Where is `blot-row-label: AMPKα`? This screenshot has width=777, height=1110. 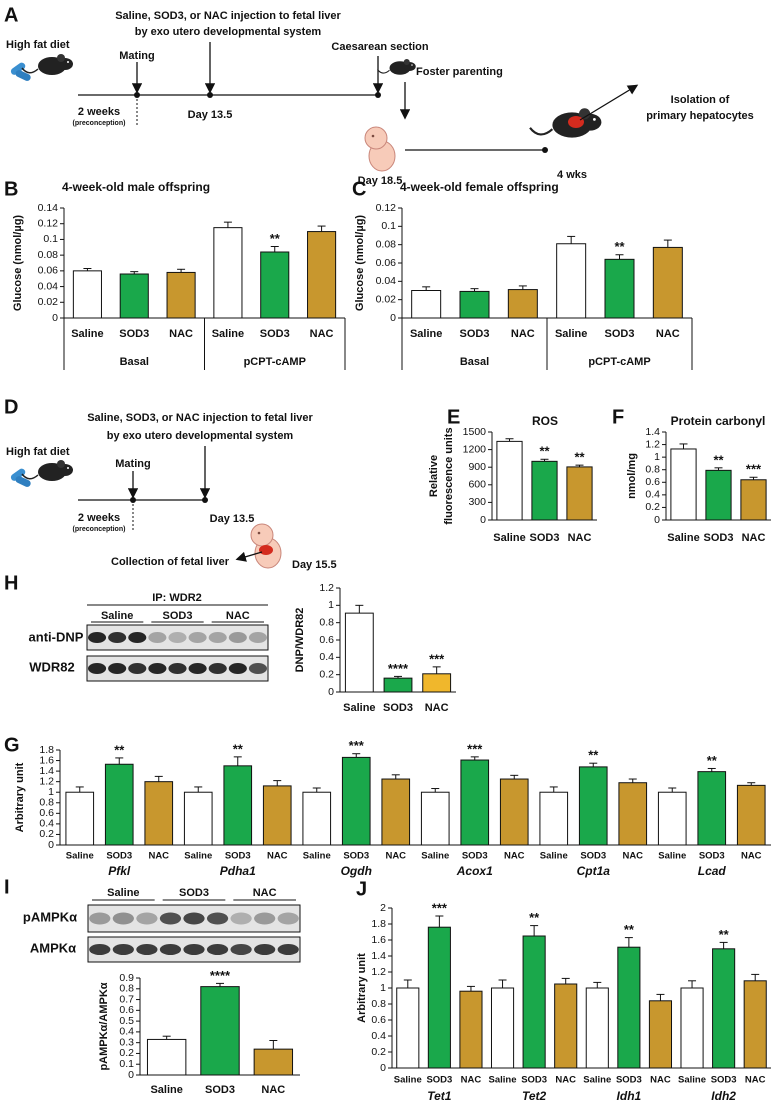 blot-row-label: AMPKα is located at coordinates (53, 947).